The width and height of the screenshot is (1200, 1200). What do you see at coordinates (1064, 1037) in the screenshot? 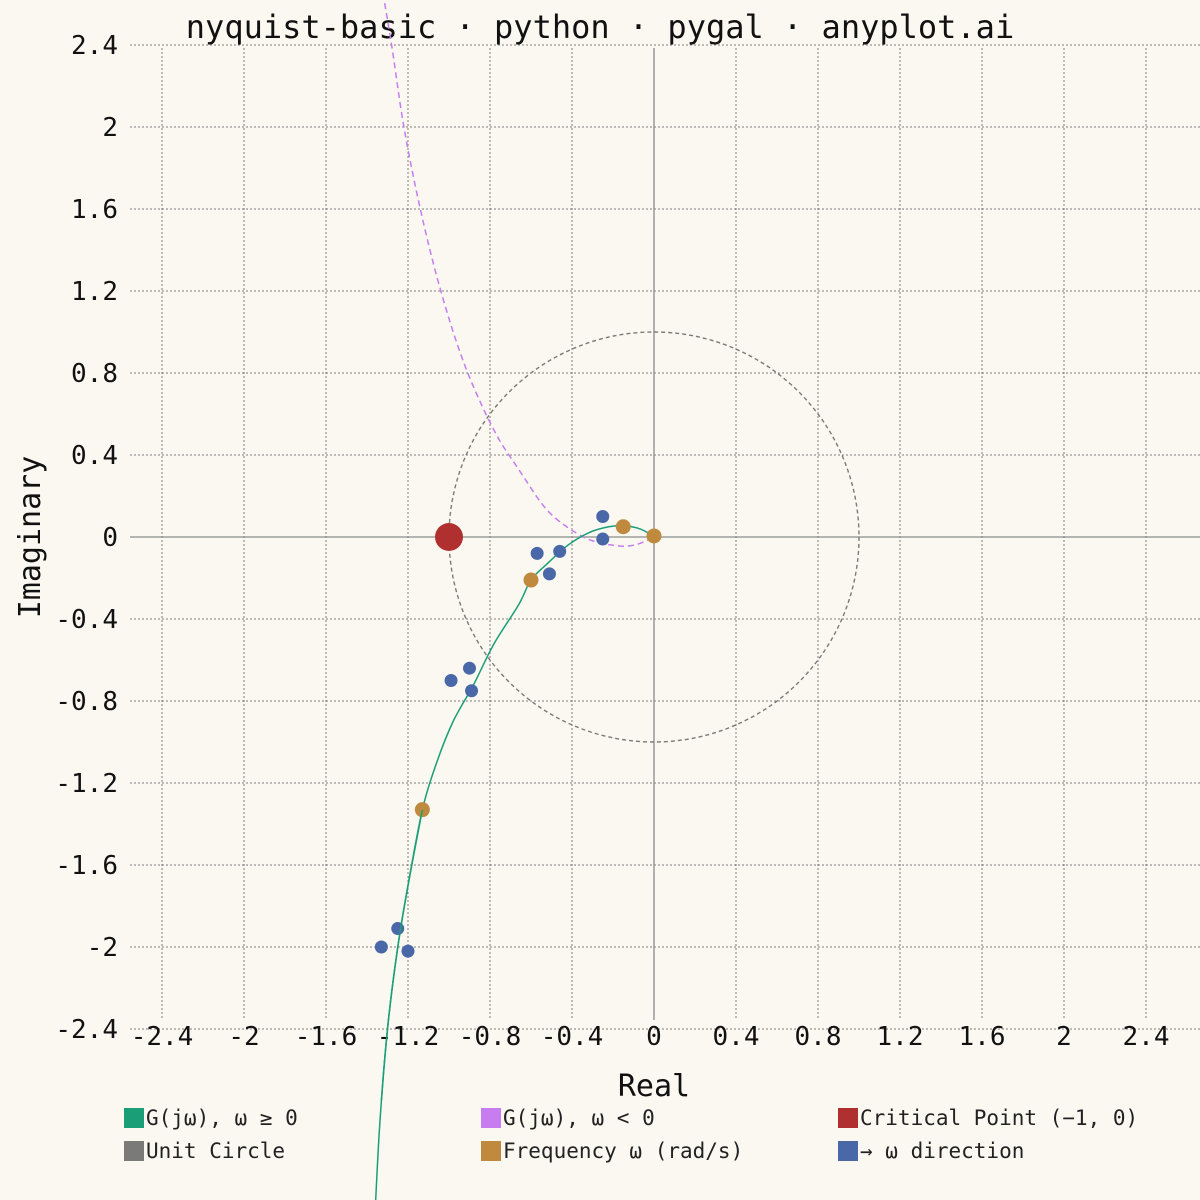
I see `x-tick-label: 2` at bounding box center [1064, 1037].